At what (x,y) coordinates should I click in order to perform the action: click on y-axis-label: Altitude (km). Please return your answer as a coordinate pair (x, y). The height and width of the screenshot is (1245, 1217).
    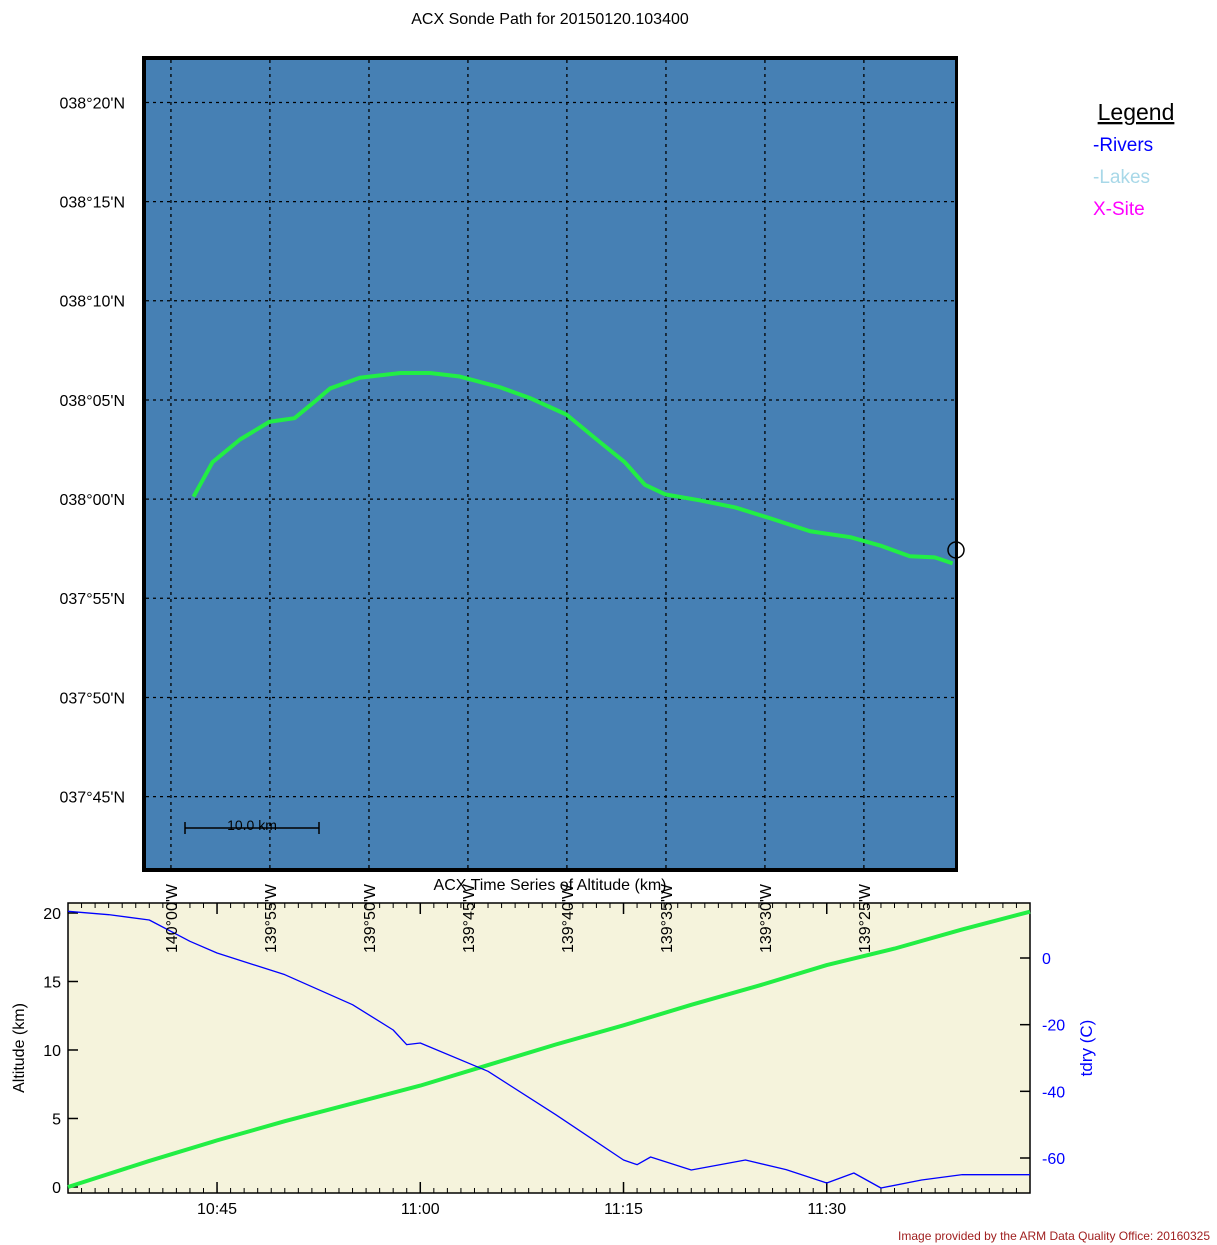
    Looking at the image, I should click on (19, 1048).